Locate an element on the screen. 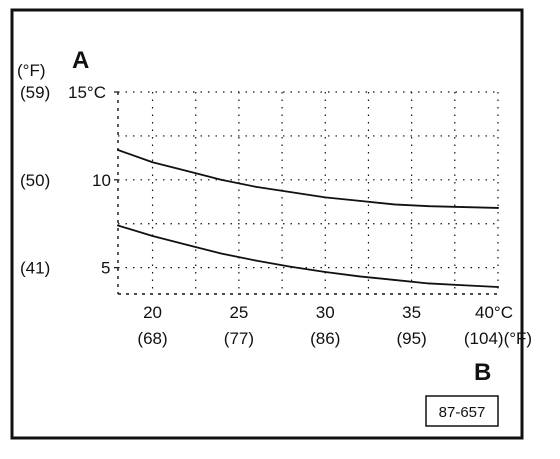 This screenshot has height=459, width=560. x-tick-alt-label: (77) is located at coordinates (239, 338).